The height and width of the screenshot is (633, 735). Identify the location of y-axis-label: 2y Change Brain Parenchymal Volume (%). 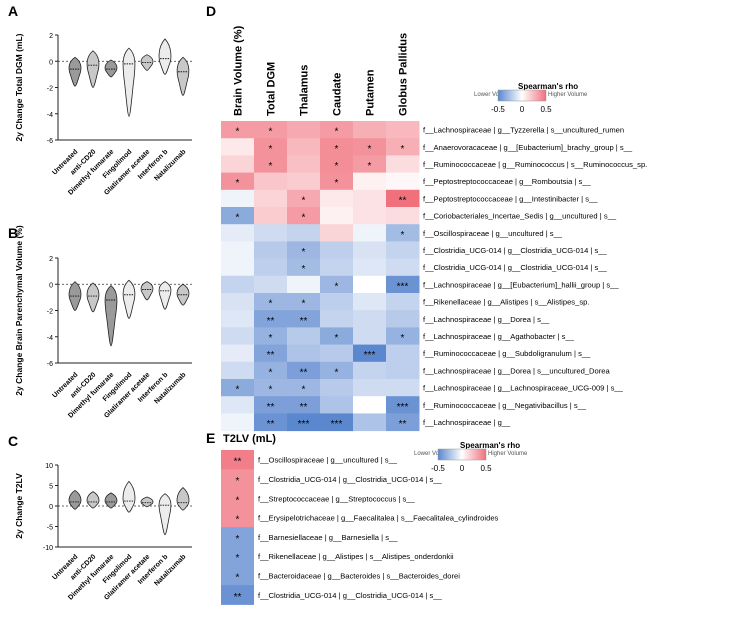
(19, 310).